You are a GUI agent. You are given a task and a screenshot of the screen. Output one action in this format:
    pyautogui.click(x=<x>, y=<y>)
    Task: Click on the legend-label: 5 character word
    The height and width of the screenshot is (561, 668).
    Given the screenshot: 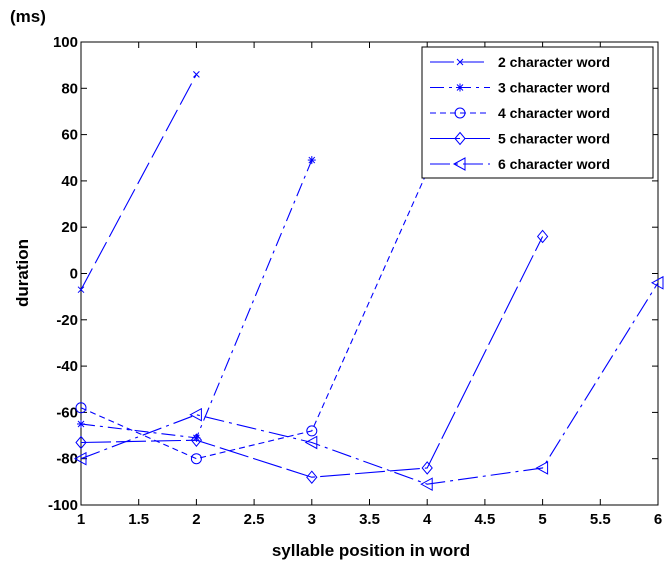 What is the action you would take?
    pyautogui.click(x=554, y=139)
    